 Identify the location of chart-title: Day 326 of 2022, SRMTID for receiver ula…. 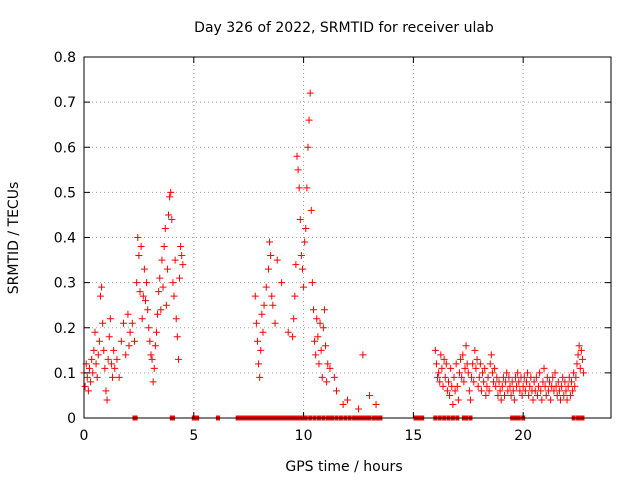
(344, 28).